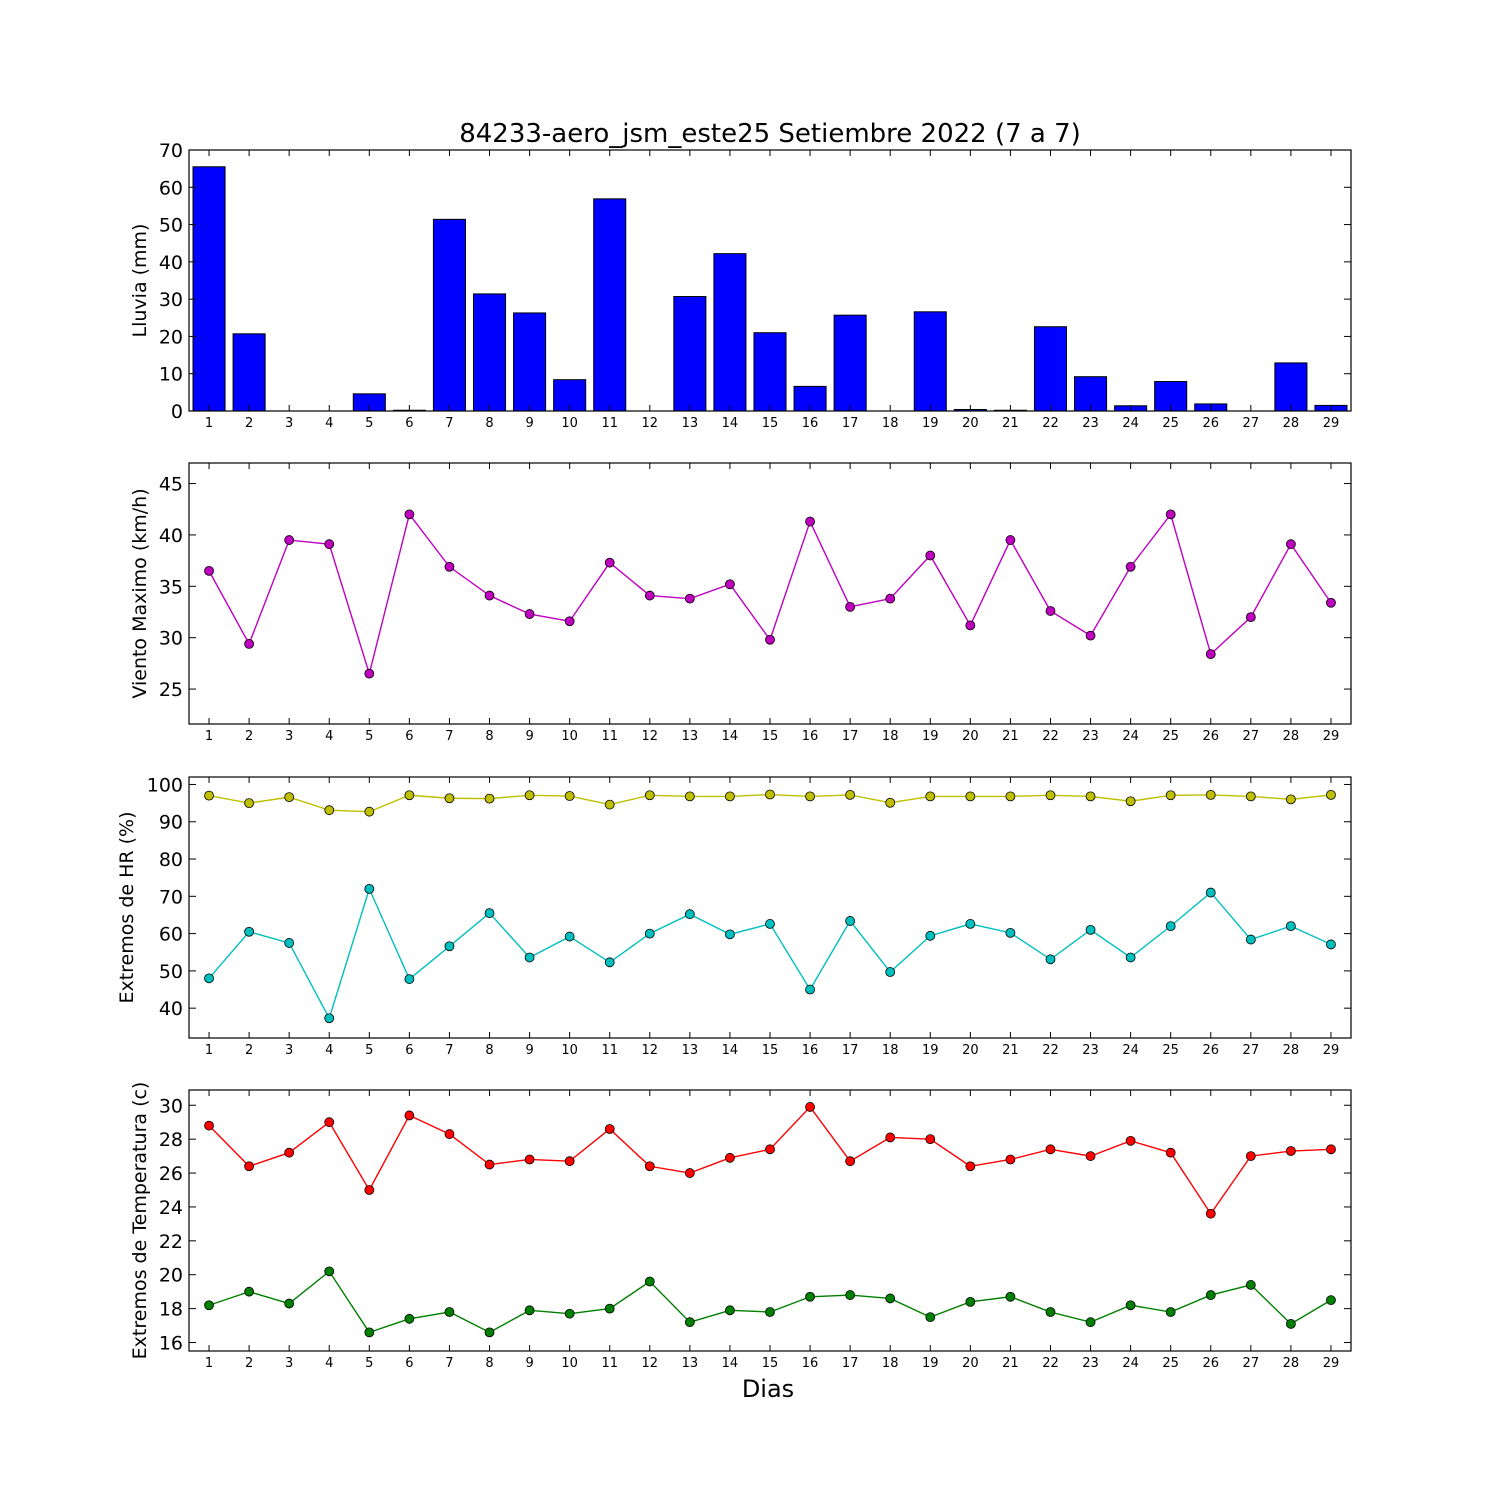 Image resolution: width=1500 pixels, height=1500 pixels. Describe the element at coordinates (171, 860) in the screenshot. I see `y-tick-label: 80` at that location.